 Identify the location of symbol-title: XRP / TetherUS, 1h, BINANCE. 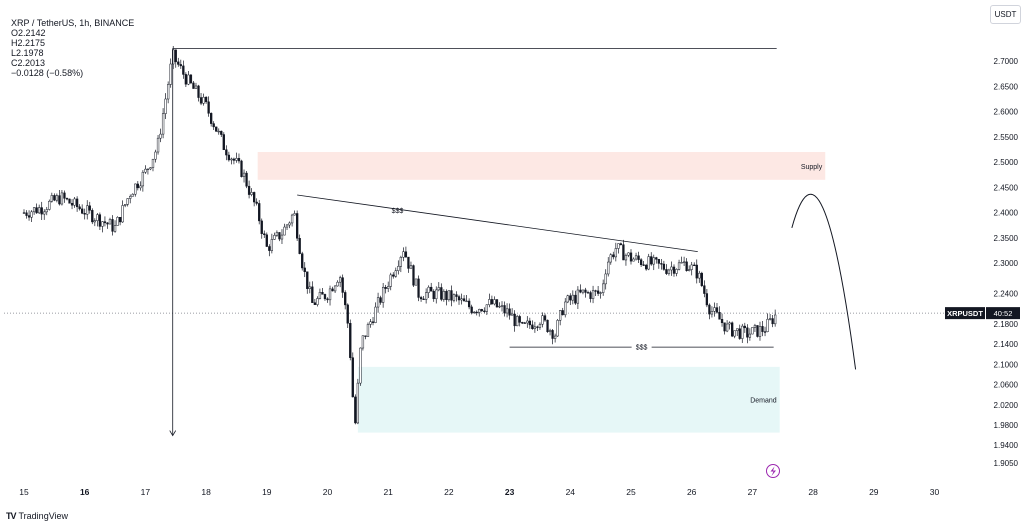
(73, 23).